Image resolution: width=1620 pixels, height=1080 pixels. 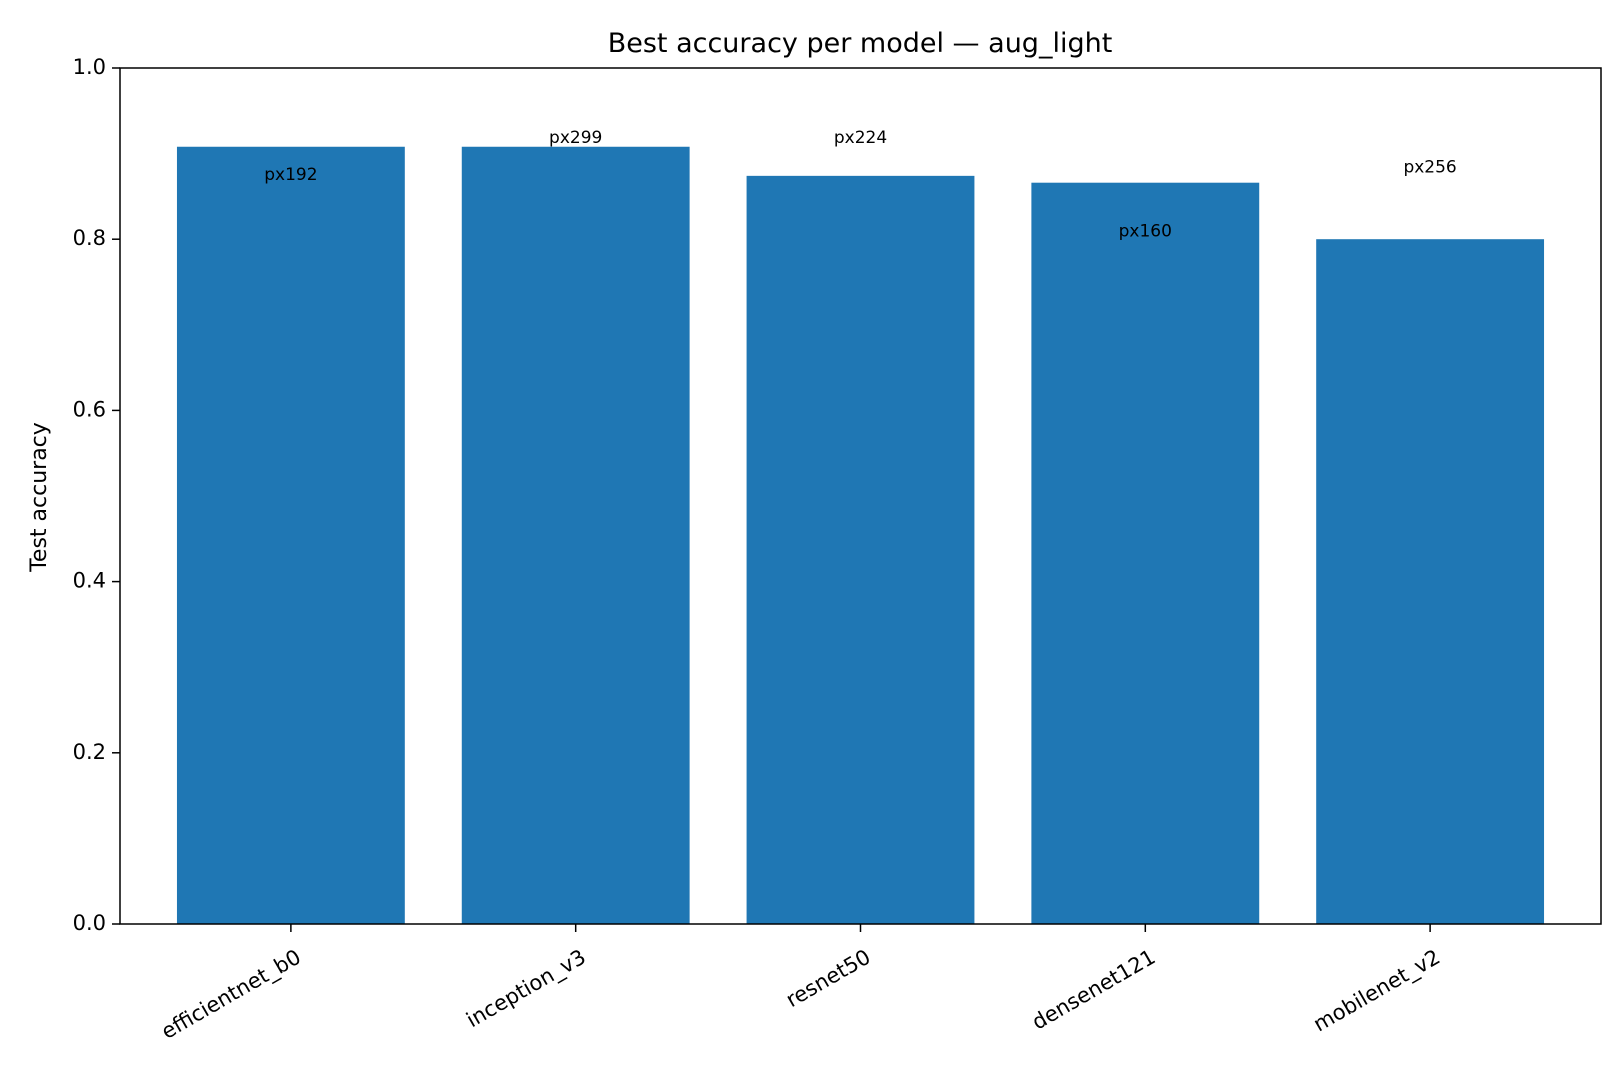 What do you see at coordinates (290, 175) in the screenshot?
I see `bar-annotation-efficientnet_b0: px192` at bounding box center [290, 175].